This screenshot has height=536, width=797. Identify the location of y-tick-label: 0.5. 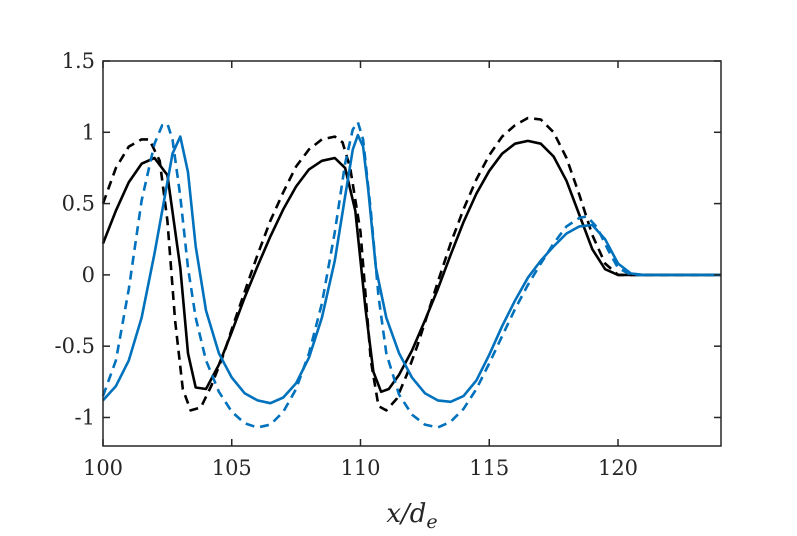
(78, 204).